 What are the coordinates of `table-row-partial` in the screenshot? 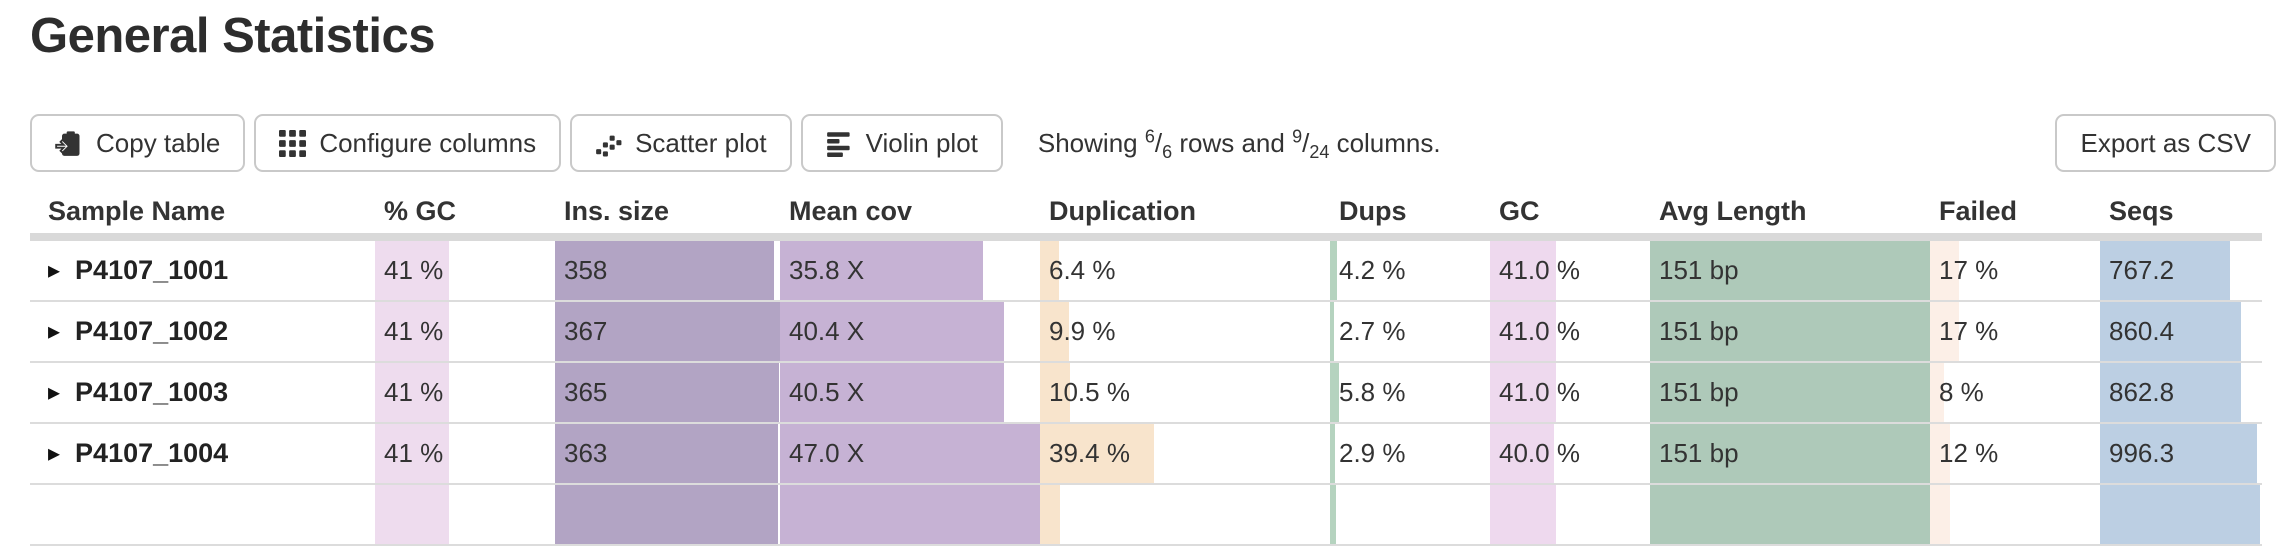 It's located at (1146, 515).